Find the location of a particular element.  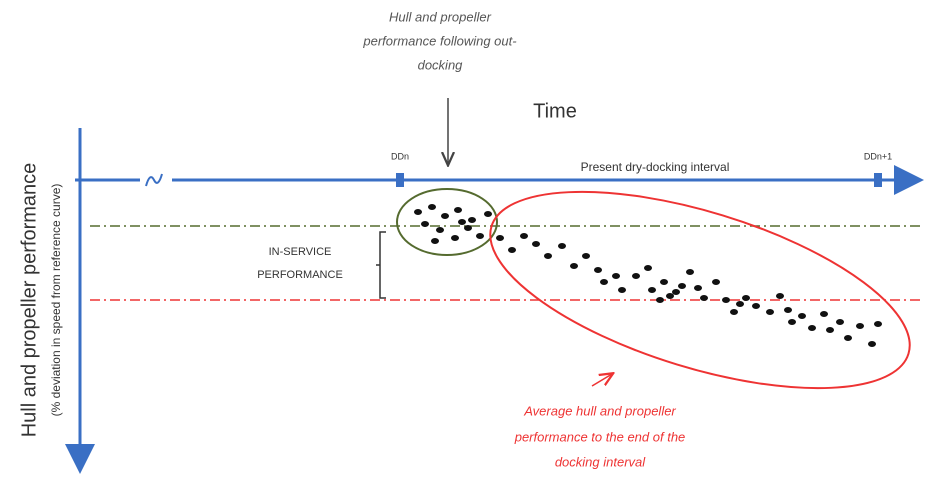

annotation: Hull and propeller is located at coordinates (440, 16).